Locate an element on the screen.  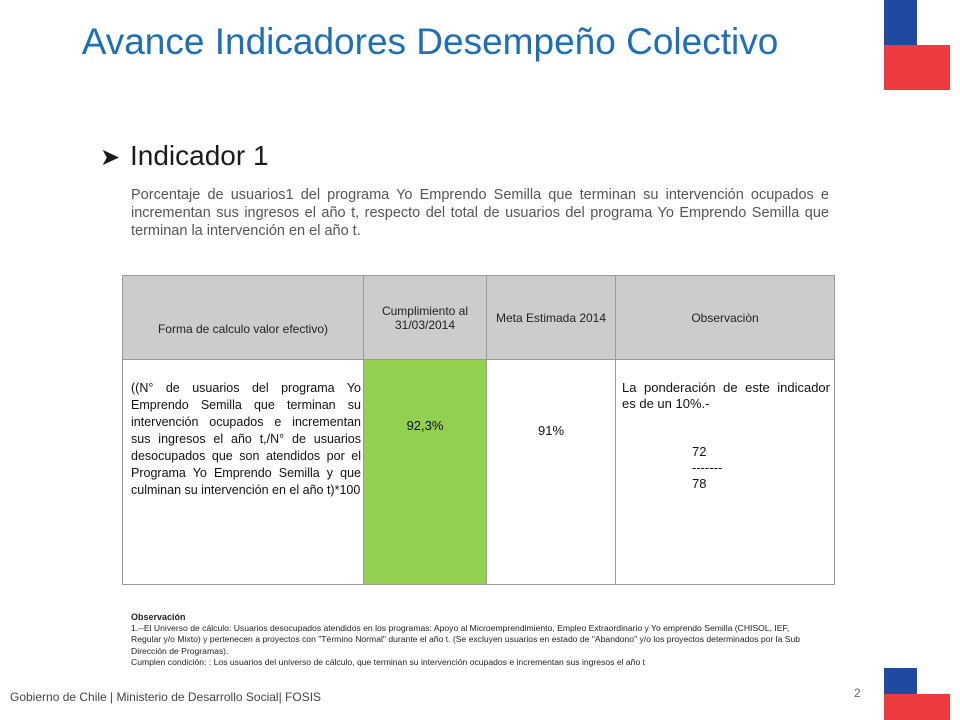
fraction-numerator: 72 is located at coordinates (761, 452).